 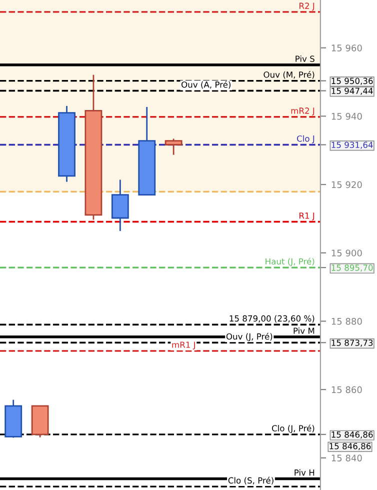 I want to click on ref-line-label: Clo J, so click(x=305, y=139).